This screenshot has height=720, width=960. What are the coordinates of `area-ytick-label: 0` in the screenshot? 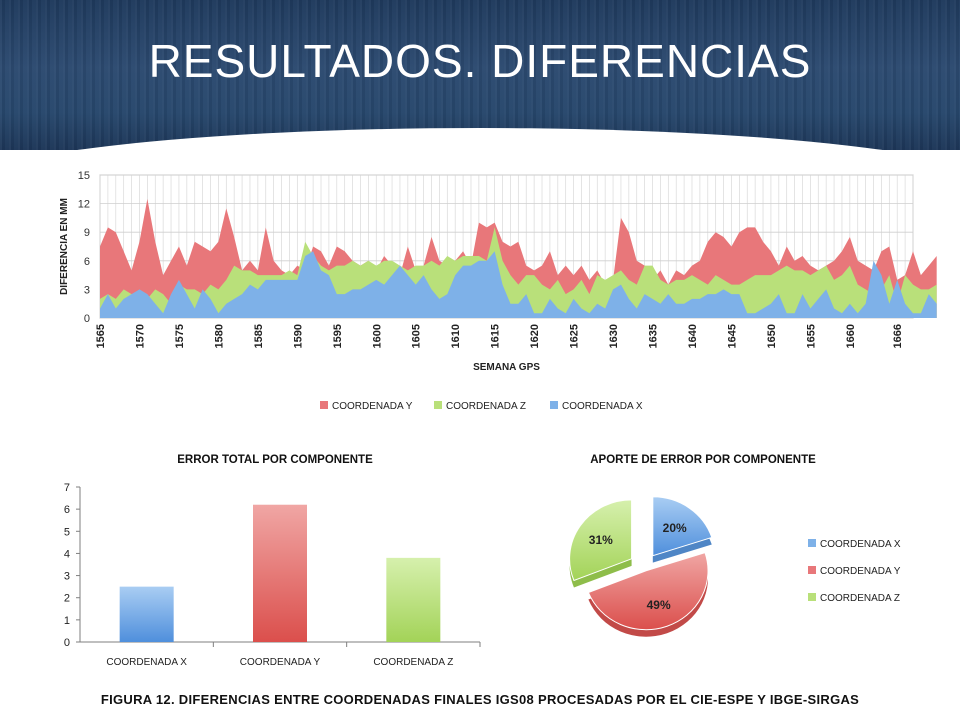 It's located at (87, 319).